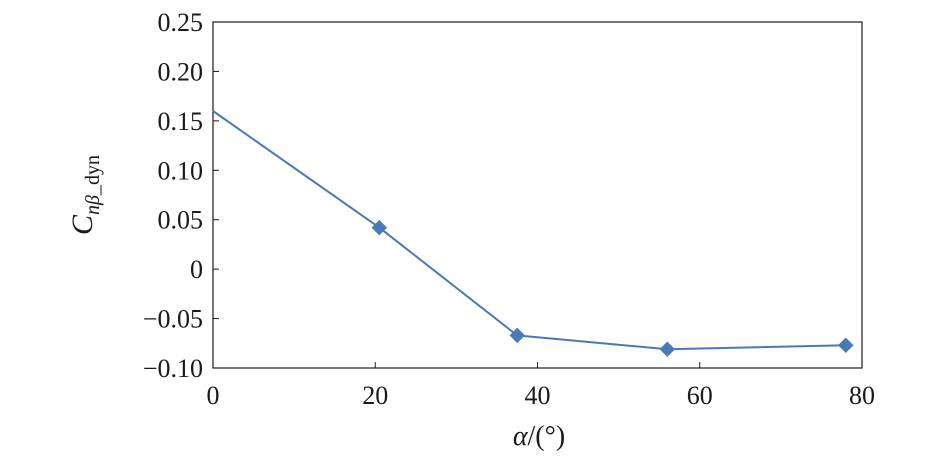 This screenshot has width=945, height=457. Describe the element at coordinates (862, 395) in the screenshot. I see `x-tick-label: 80` at that location.